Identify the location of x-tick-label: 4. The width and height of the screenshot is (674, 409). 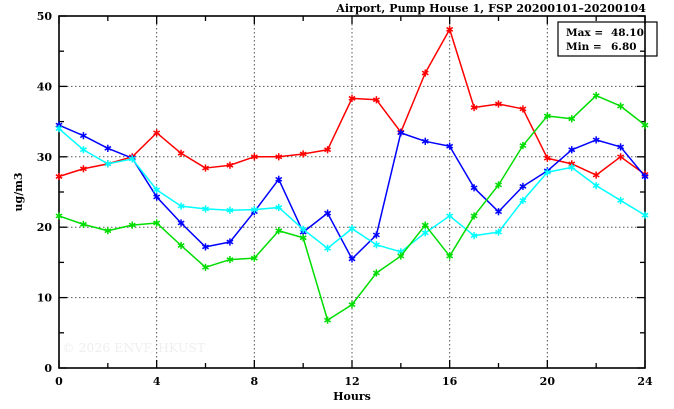
(157, 381).